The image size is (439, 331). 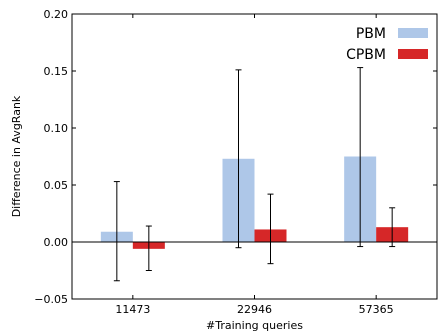 What do you see at coordinates (51, 299) in the screenshot?
I see `y-tick-label: −0.05` at bounding box center [51, 299].